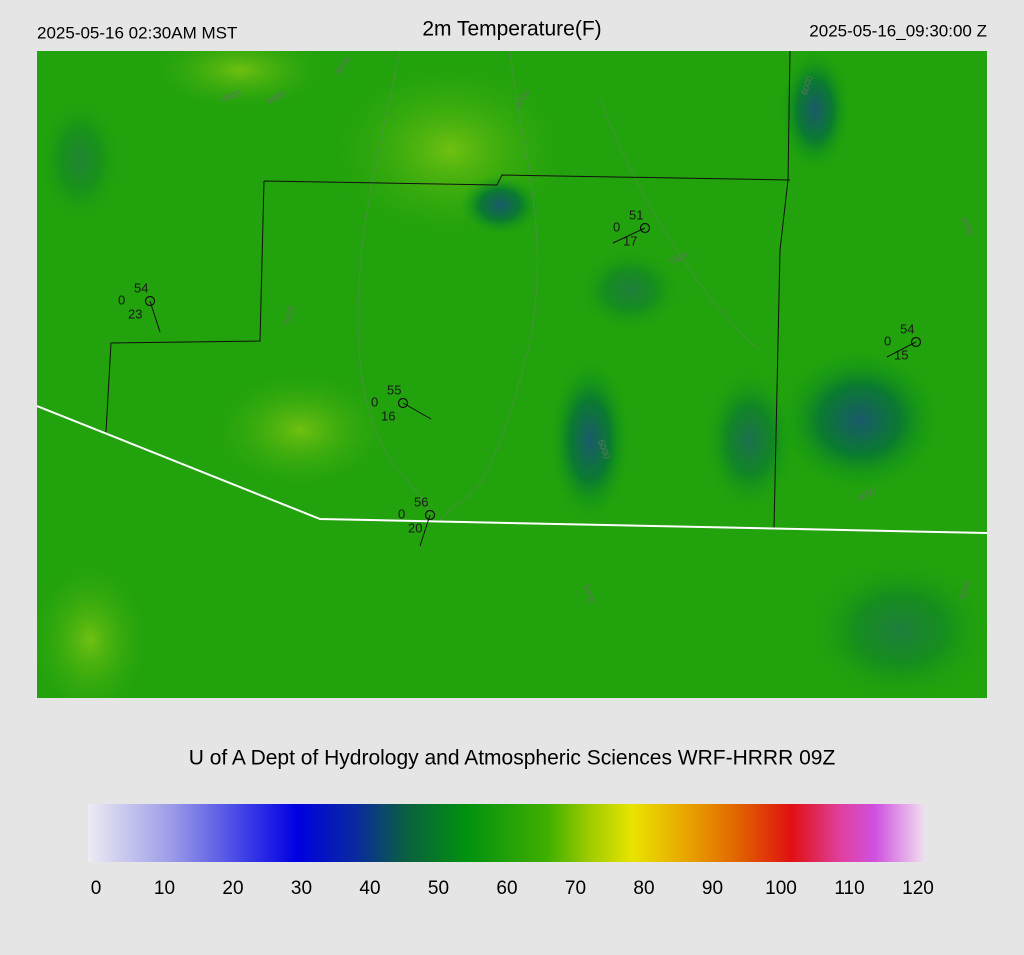  Describe the element at coordinates (575, 888) in the screenshot. I see `colorbar-tick-label: 70` at that location.